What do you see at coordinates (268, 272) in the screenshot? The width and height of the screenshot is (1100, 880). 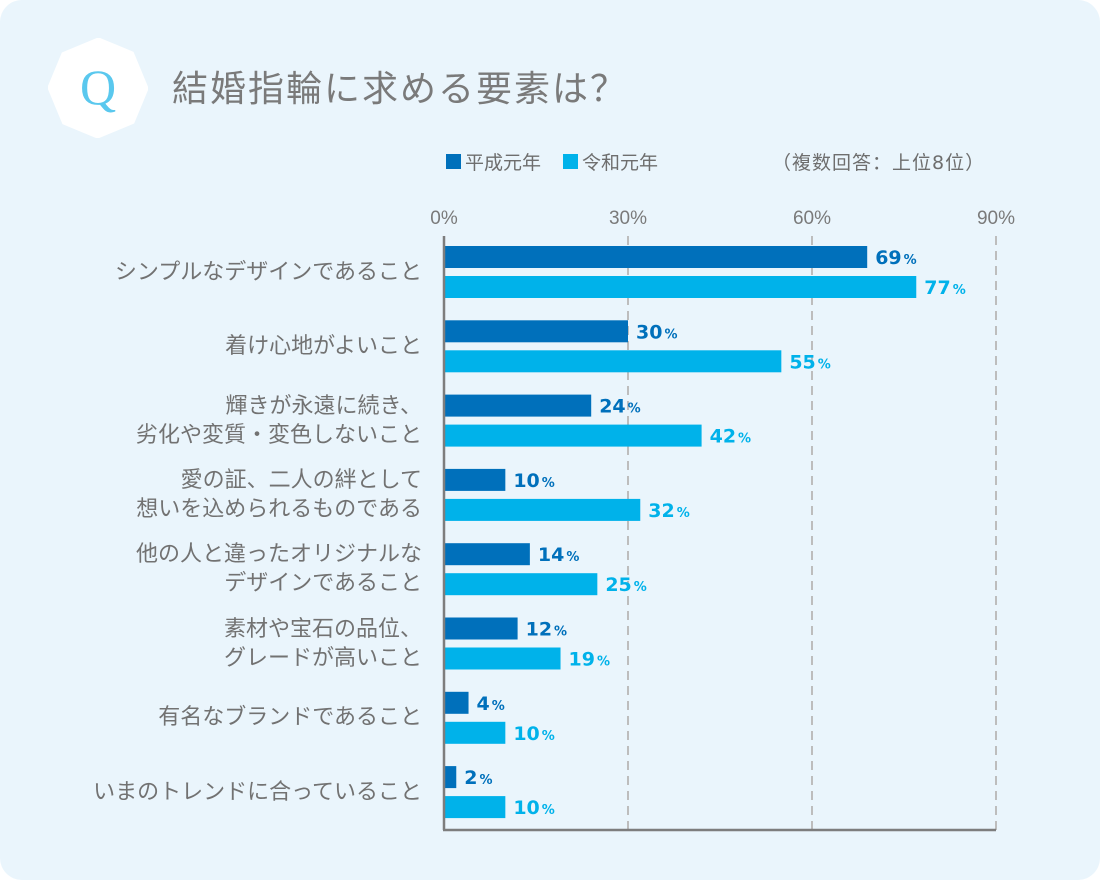 I see `category-label: シンプルなデザインであること` at bounding box center [268, 272].